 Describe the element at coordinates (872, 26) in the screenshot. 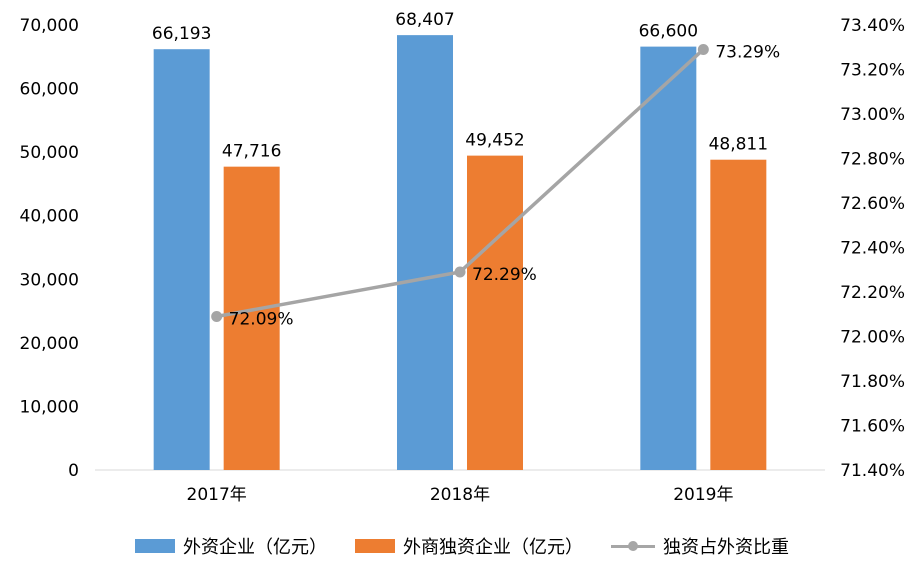

I see `y2-tick-label: 73.40%` at that location.